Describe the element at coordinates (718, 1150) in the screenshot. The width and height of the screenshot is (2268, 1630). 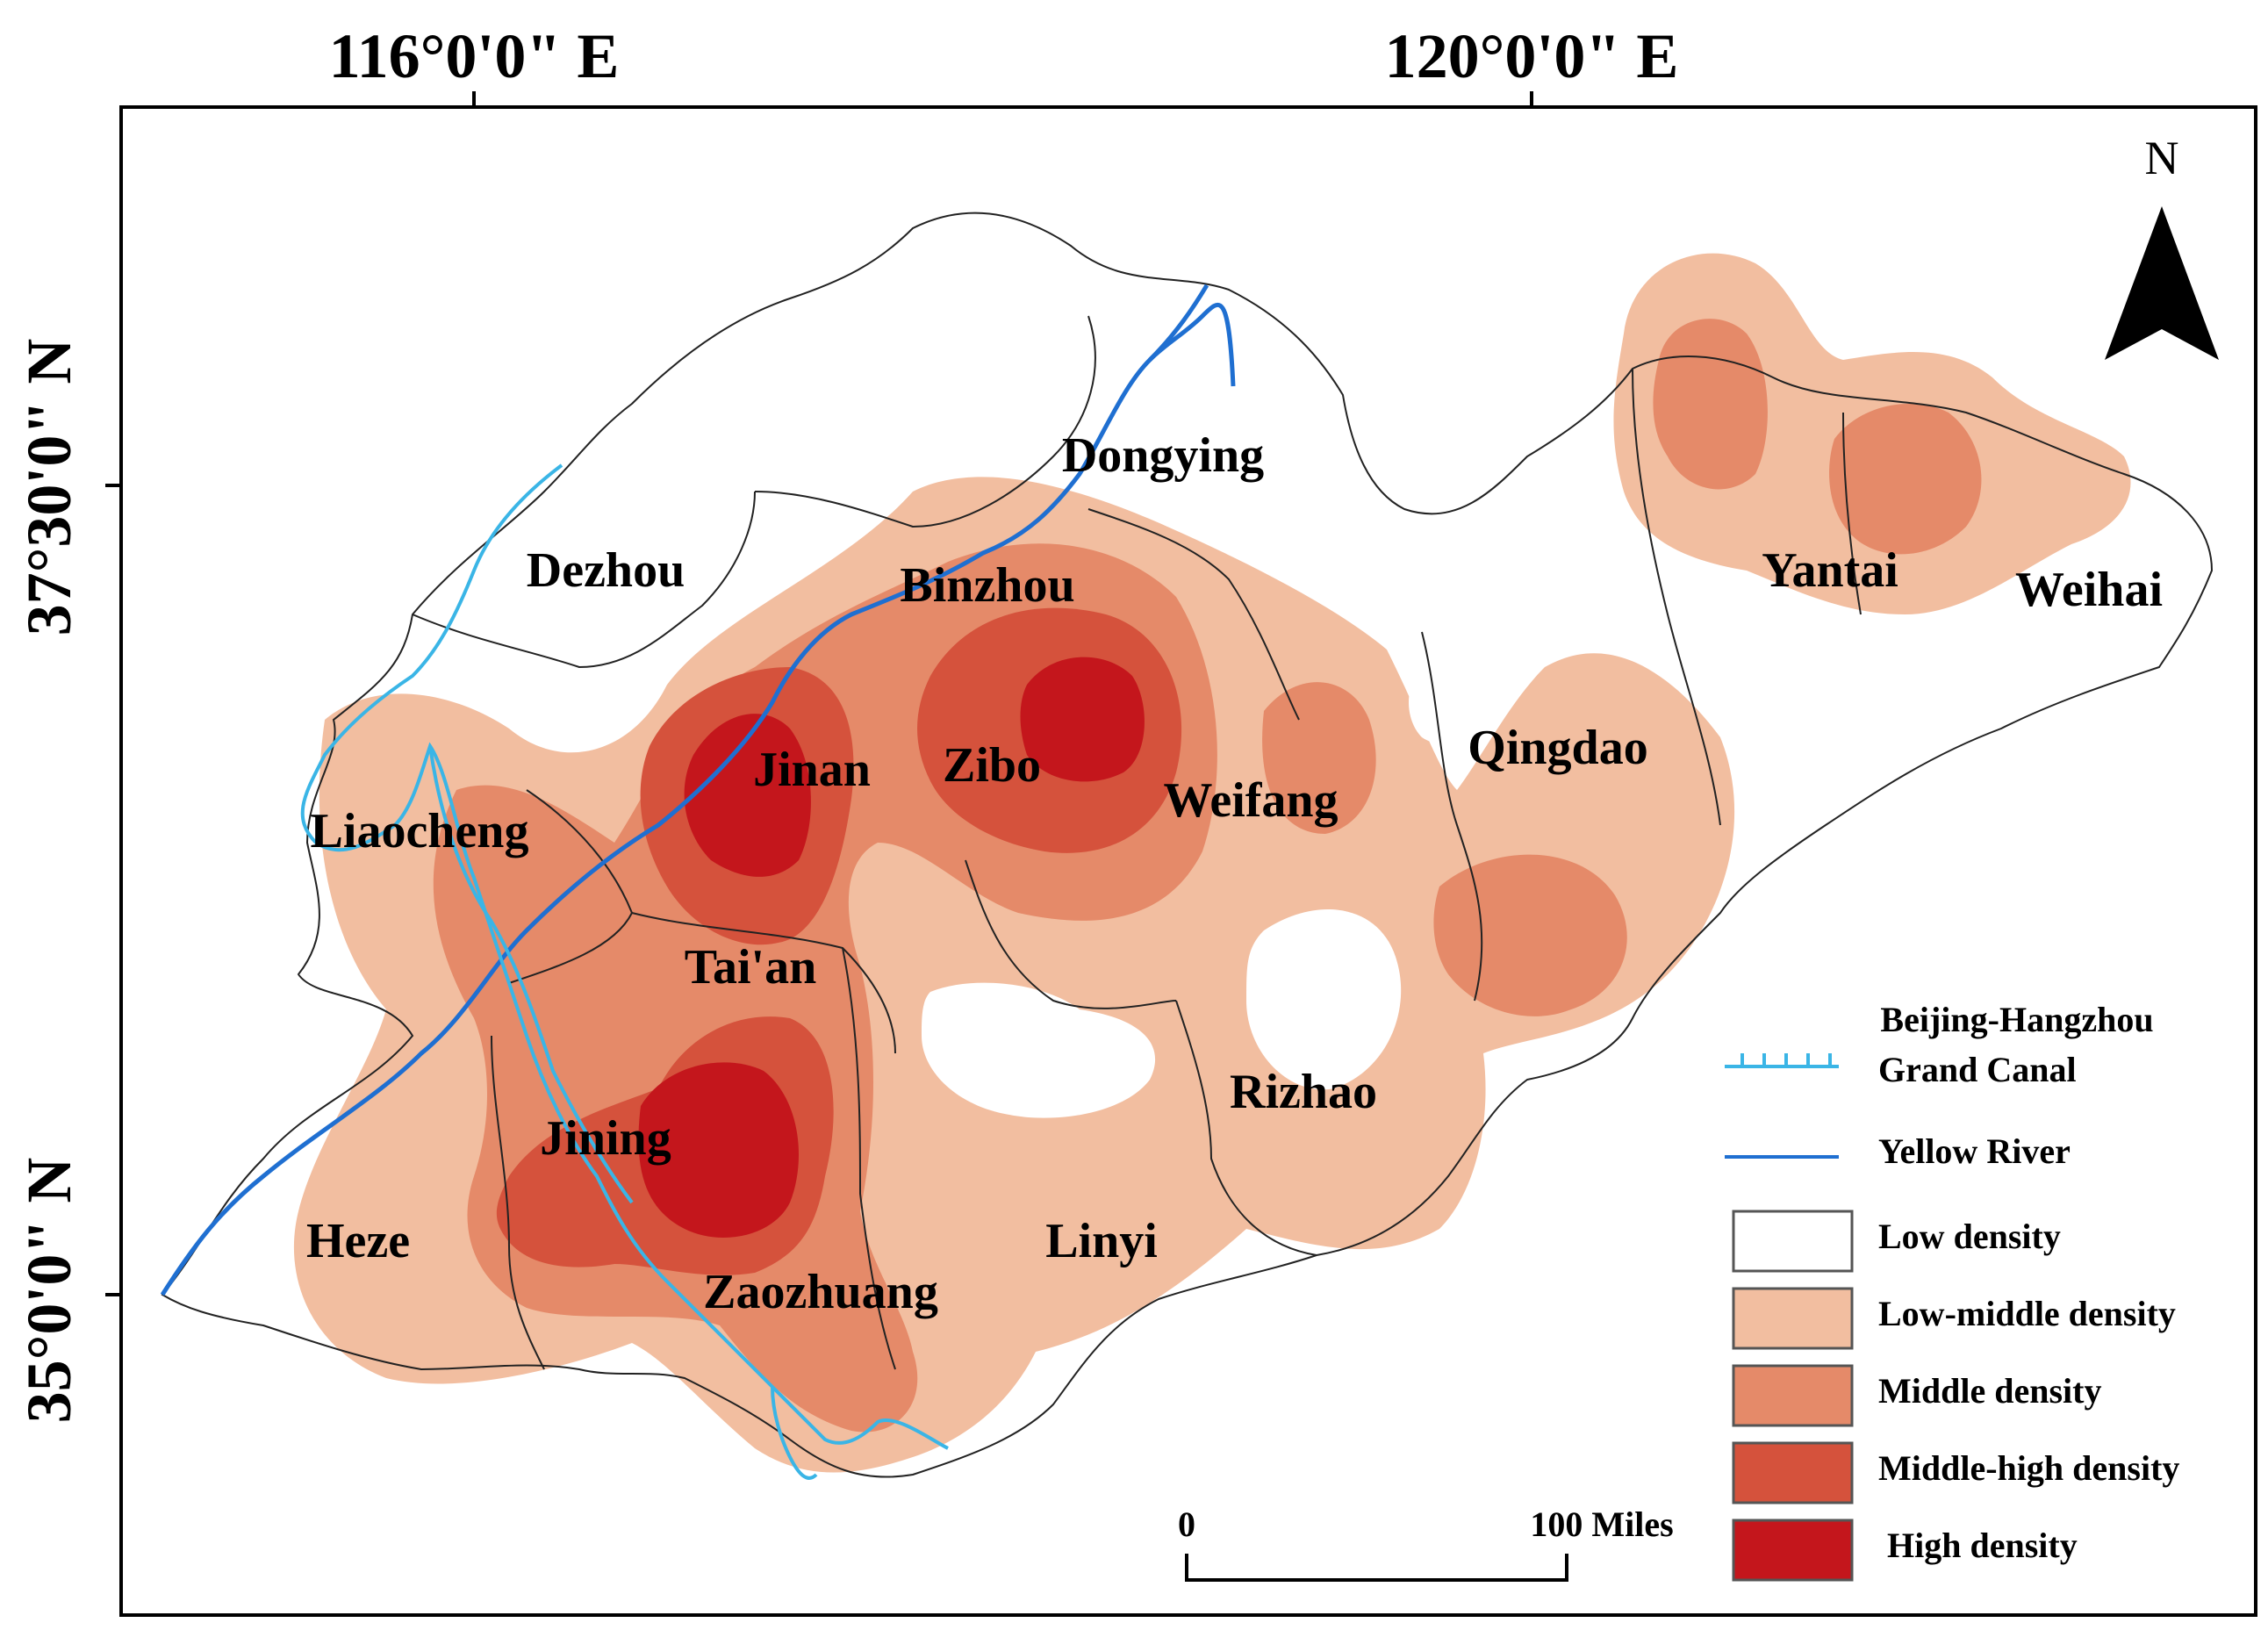
I see `high-zone-jining` at that location.